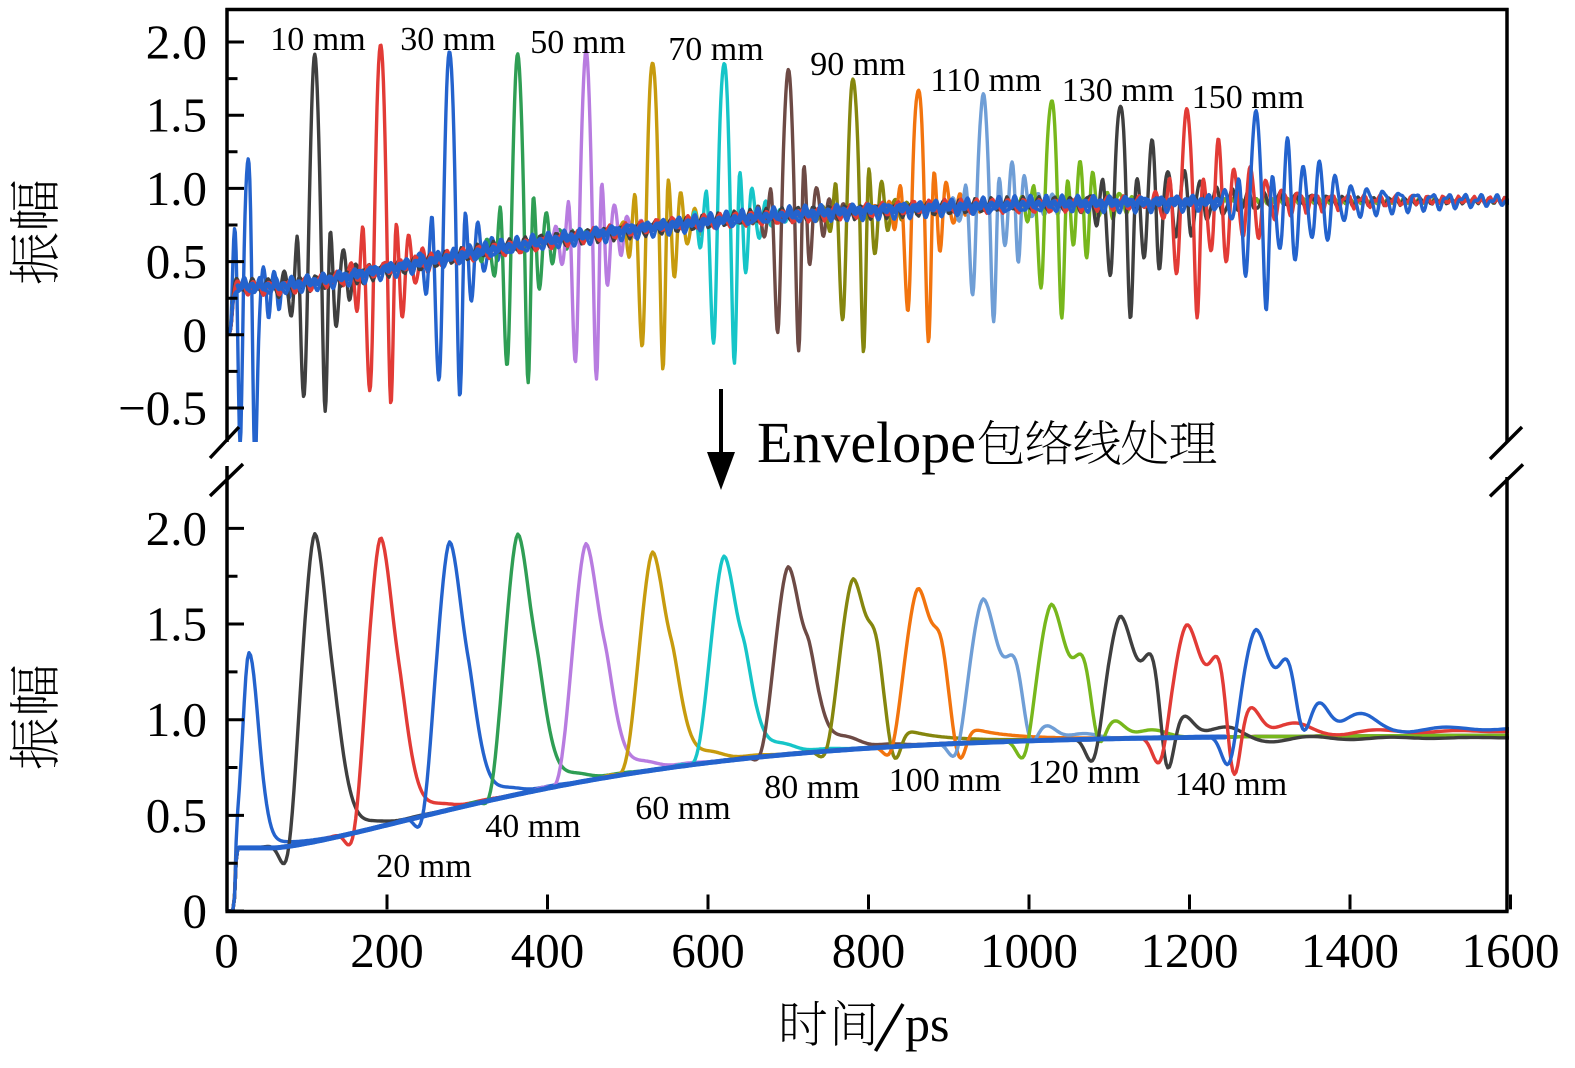  I want to click on svg-text: 140 mm, so click(1231, 784).